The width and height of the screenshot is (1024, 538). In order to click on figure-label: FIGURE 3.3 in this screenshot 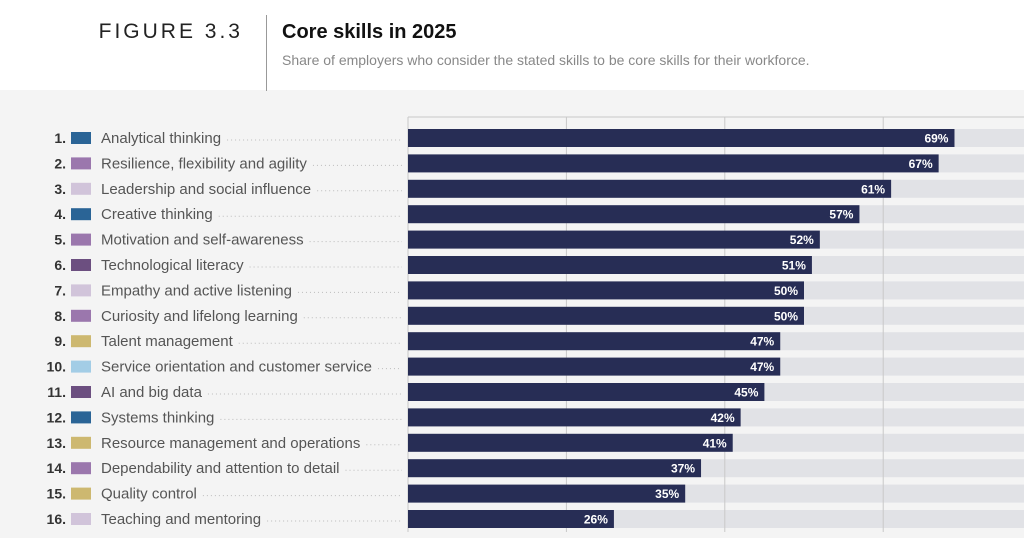, I will do `click(170, 31)`.